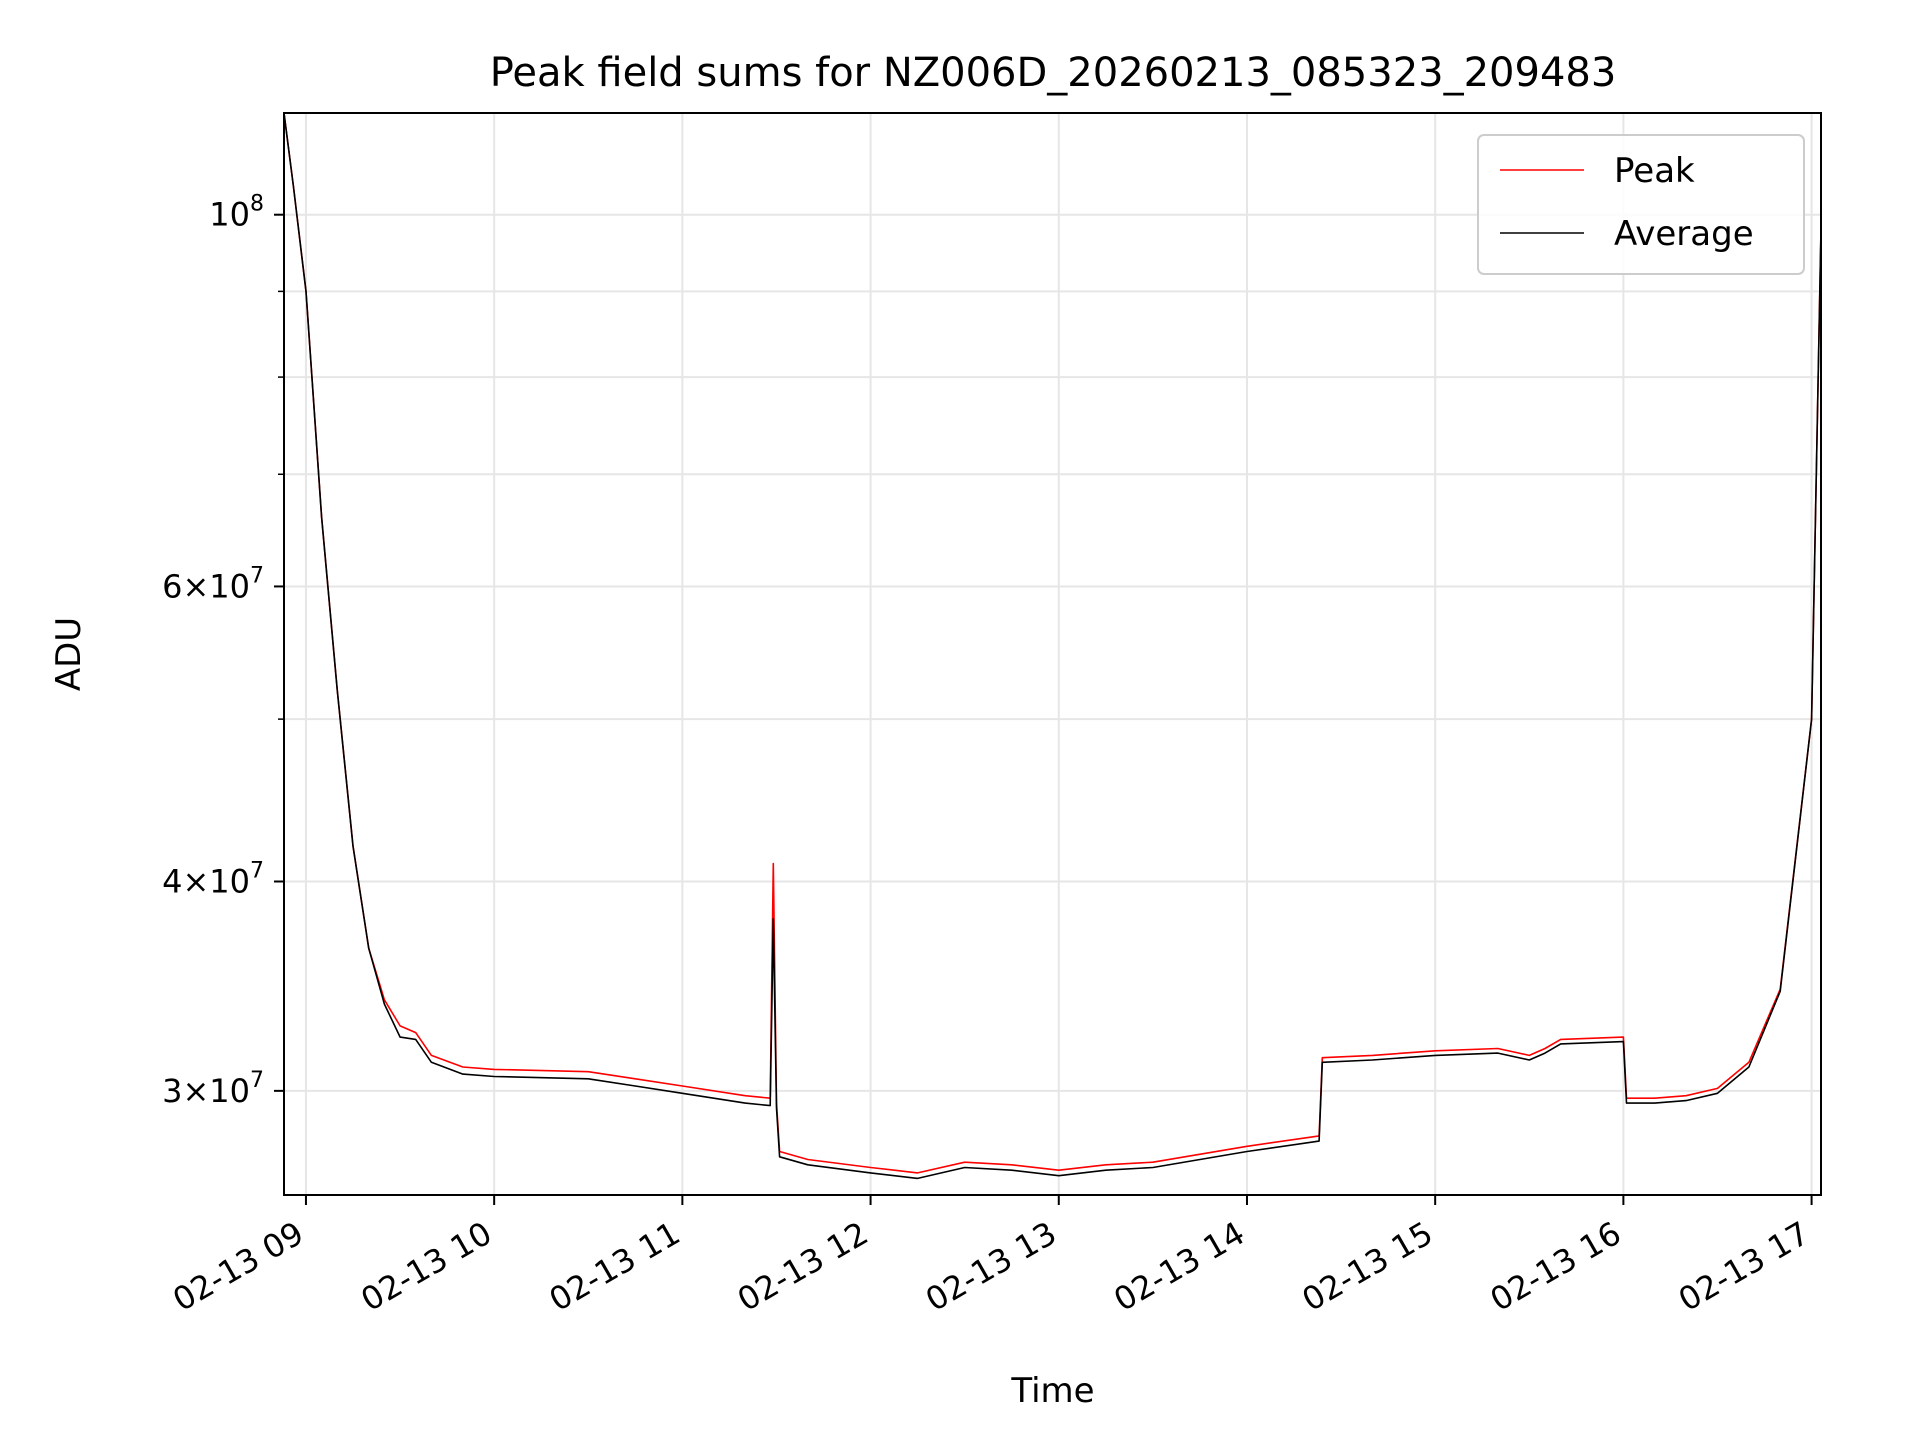 This screenshot has width=1920, height=1440. What do you see at coordinates (1052, 1391) in the screenshot?
I see `x-axis-label: Time` at bounding box center [1052, 1391].